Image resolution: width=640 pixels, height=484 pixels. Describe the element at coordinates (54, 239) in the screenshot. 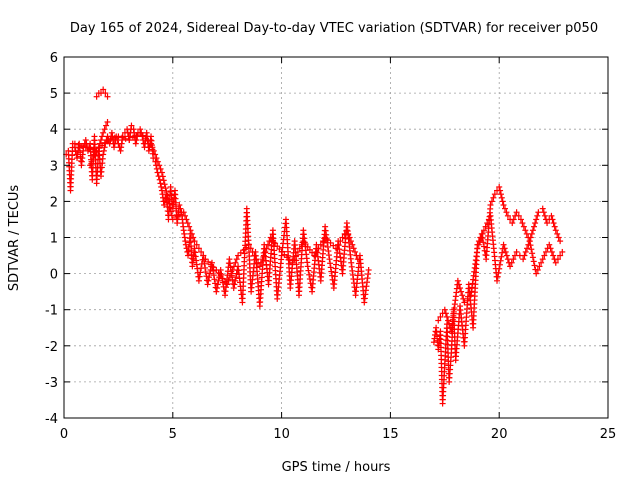

I see `y-tick-label: 1` at that location.